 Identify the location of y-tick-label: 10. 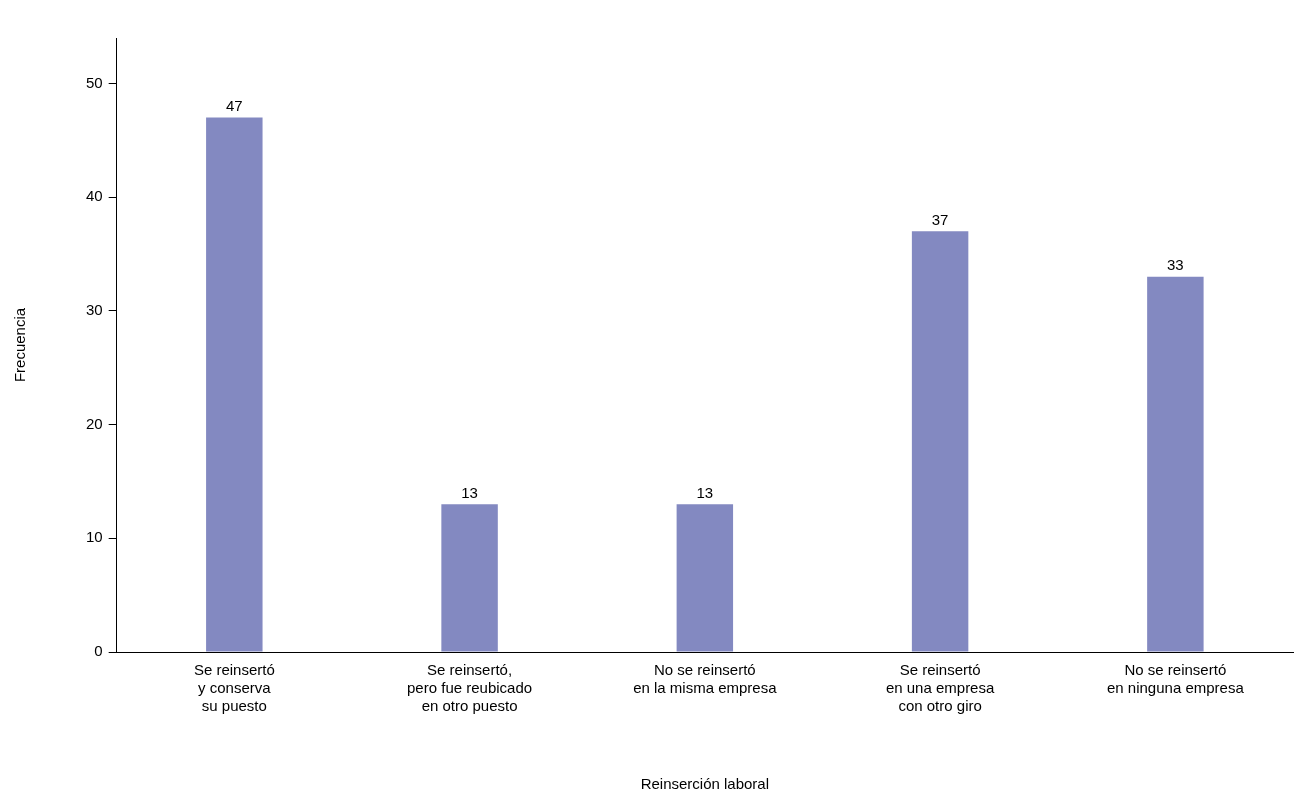
(94, 537).